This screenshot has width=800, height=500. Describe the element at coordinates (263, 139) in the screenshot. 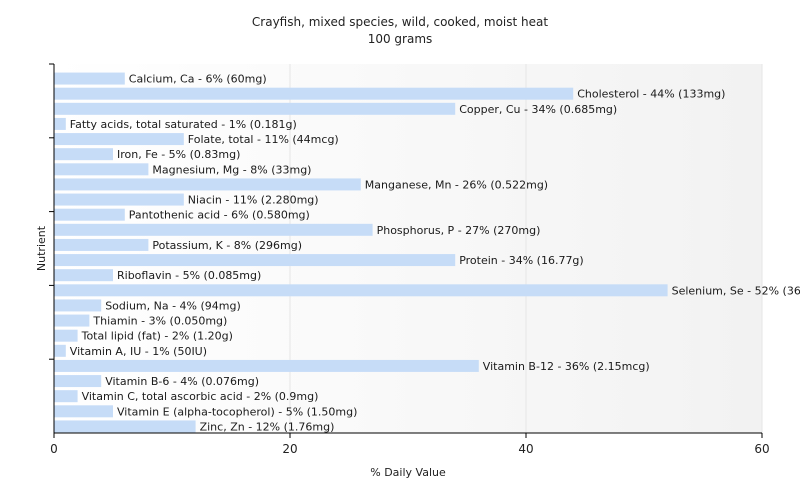

I see `bar-label: Folate, total - 11% (44mcg)` at that location.